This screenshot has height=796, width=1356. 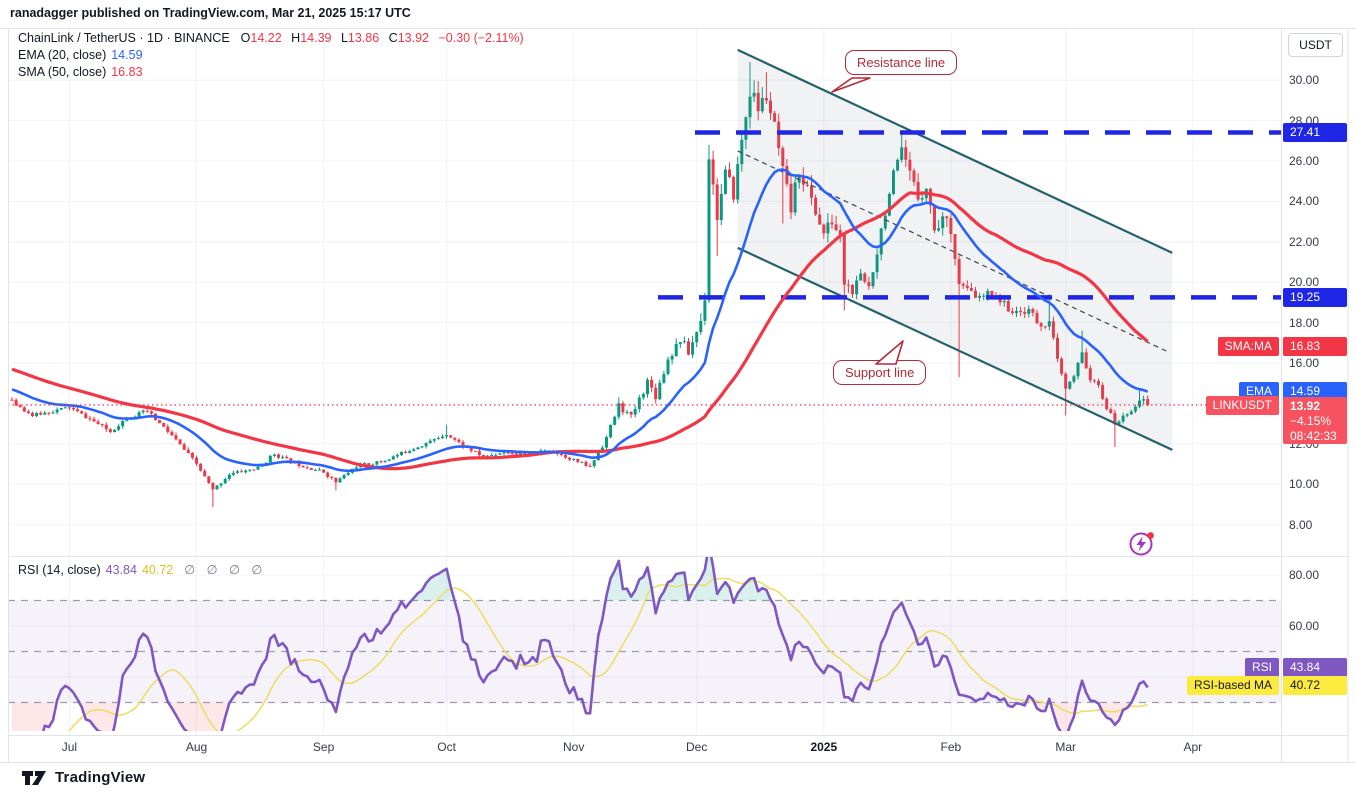 I want to click on rsi-ma-value-badge: 40.72, so click(x=1315, y=686).